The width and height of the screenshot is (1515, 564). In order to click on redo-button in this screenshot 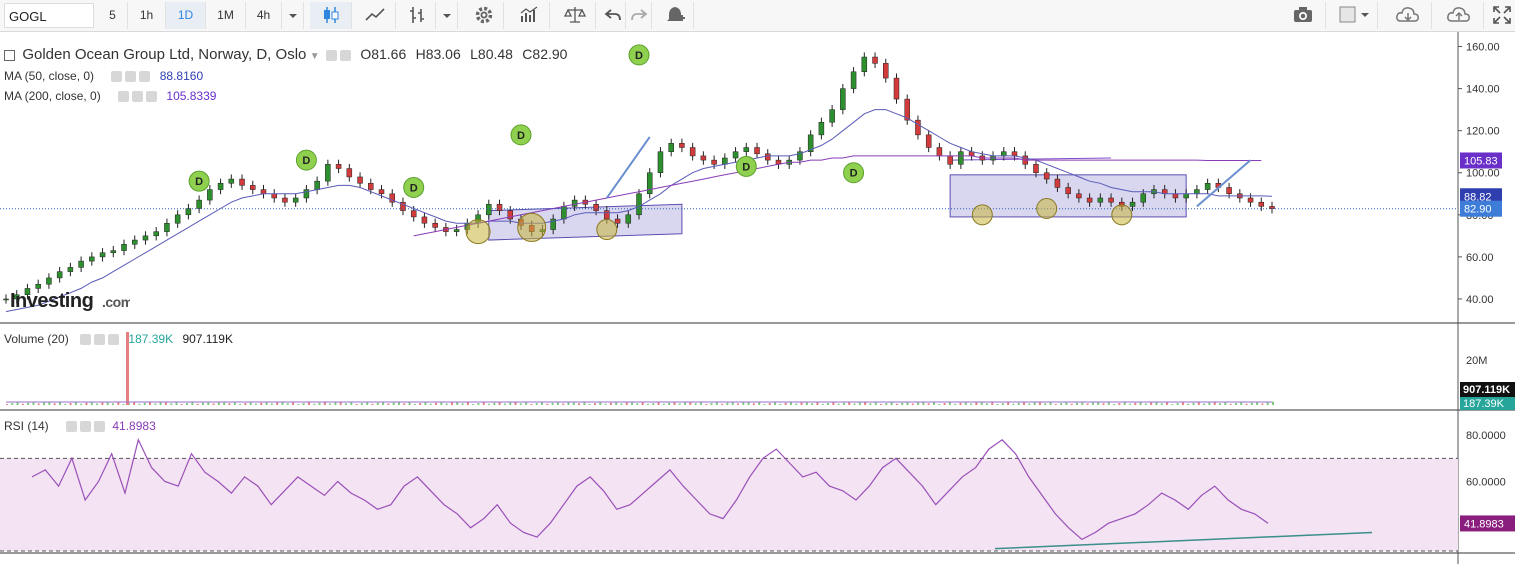, I will do `click(639, 15)`.